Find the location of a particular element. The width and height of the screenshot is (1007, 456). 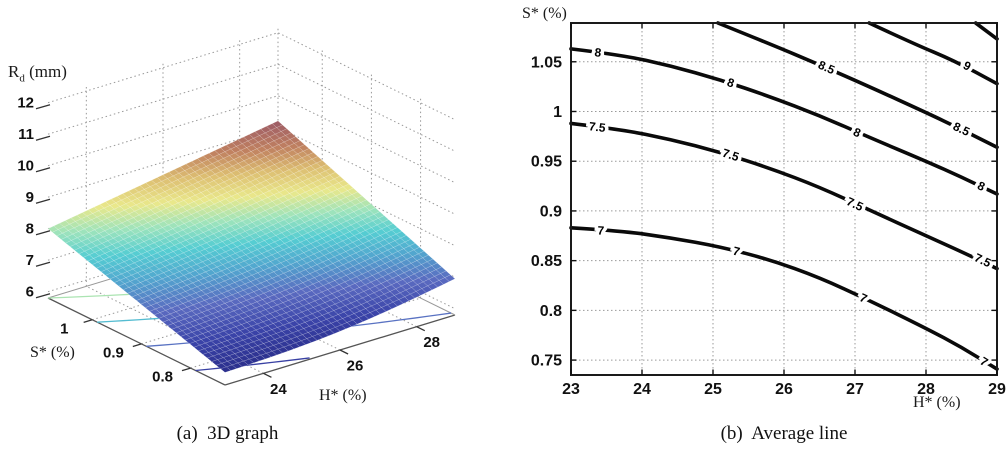

x-tick-label: 27 is located at coordinates (855, 389).